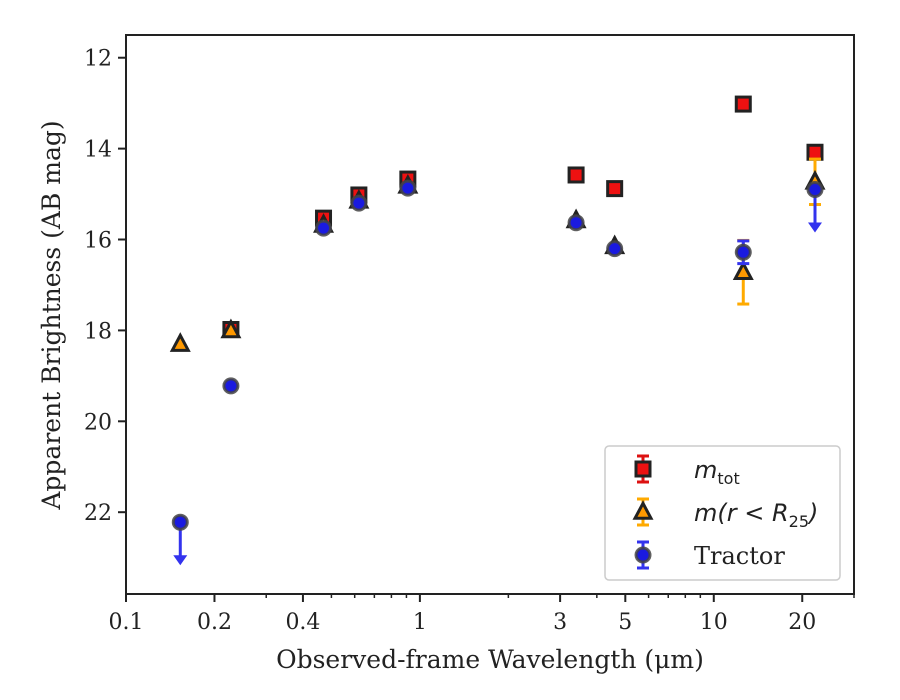 The image size is (900, 700). I want to click on y-tick-label: 22, so click(98, 513).